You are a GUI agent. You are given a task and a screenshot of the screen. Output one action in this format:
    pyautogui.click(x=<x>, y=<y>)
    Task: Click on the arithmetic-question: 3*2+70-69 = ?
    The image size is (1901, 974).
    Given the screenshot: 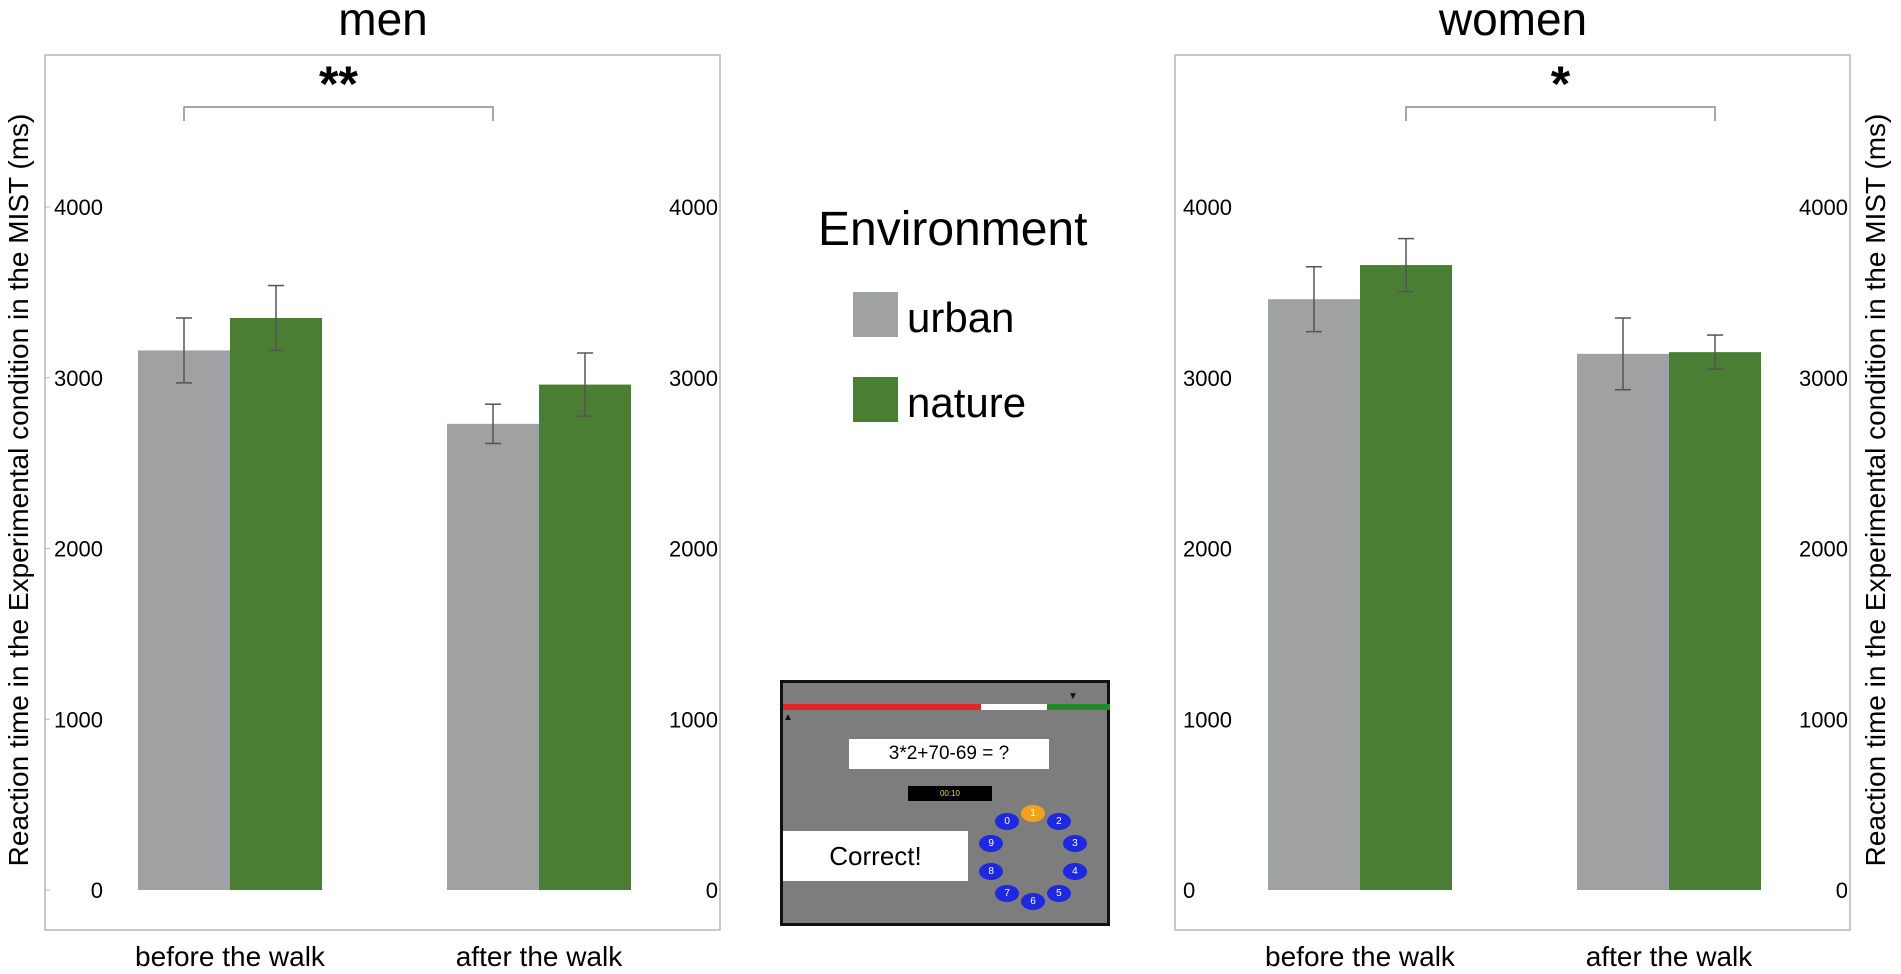 What is the action you would take?
    pyautogui.click(x=949, y=754)
    